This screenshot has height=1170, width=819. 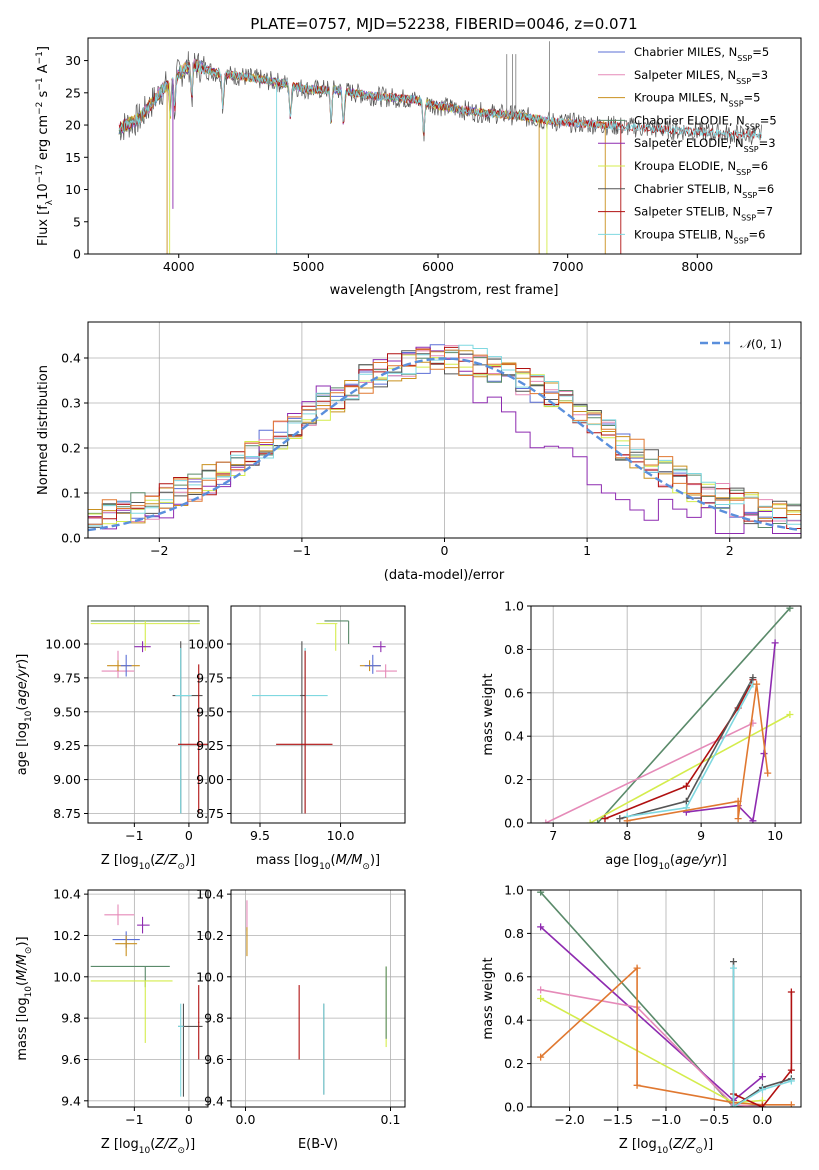 What do you see at coordinates (752, 126) in the screenshot?
I see `legend-sub: SSP` at bounding box center [752, 126].